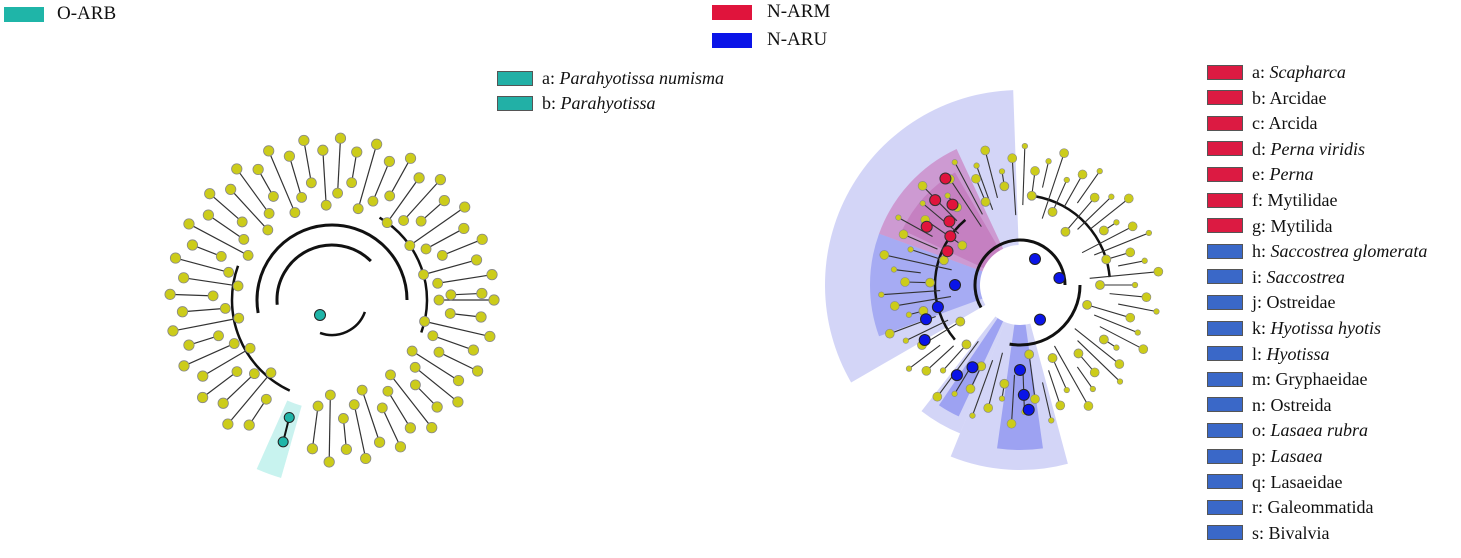  Describe the element at coordinates (1020, 387) in the screenshot. I see `n-aru-highlight-wedge` at that location.